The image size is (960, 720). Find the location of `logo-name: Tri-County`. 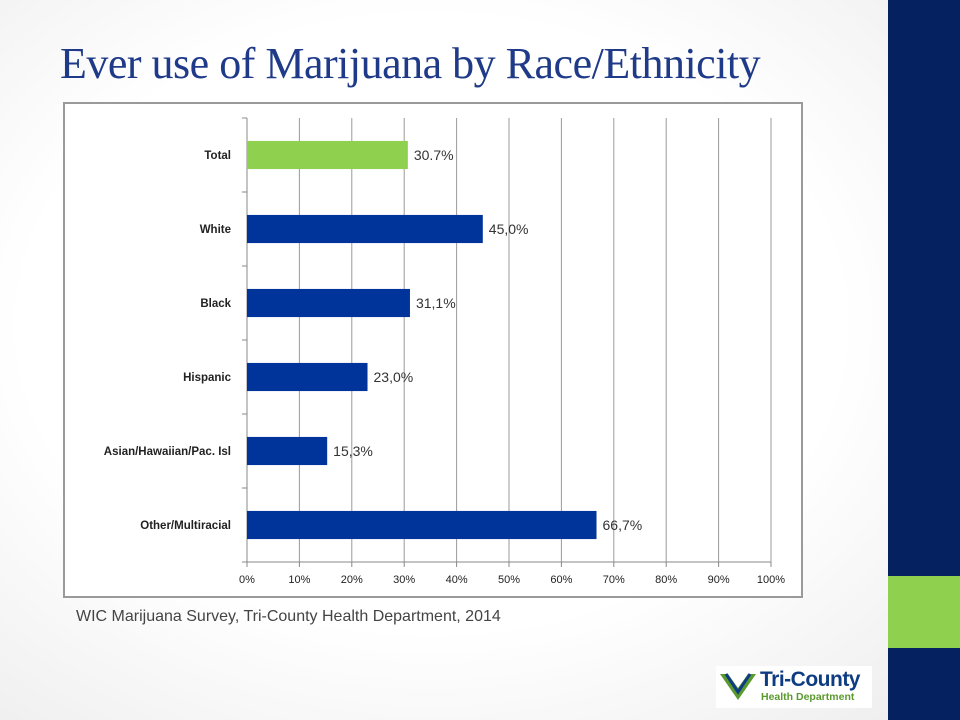

logo-name: Tri-County is located at coordinates (810, 679).